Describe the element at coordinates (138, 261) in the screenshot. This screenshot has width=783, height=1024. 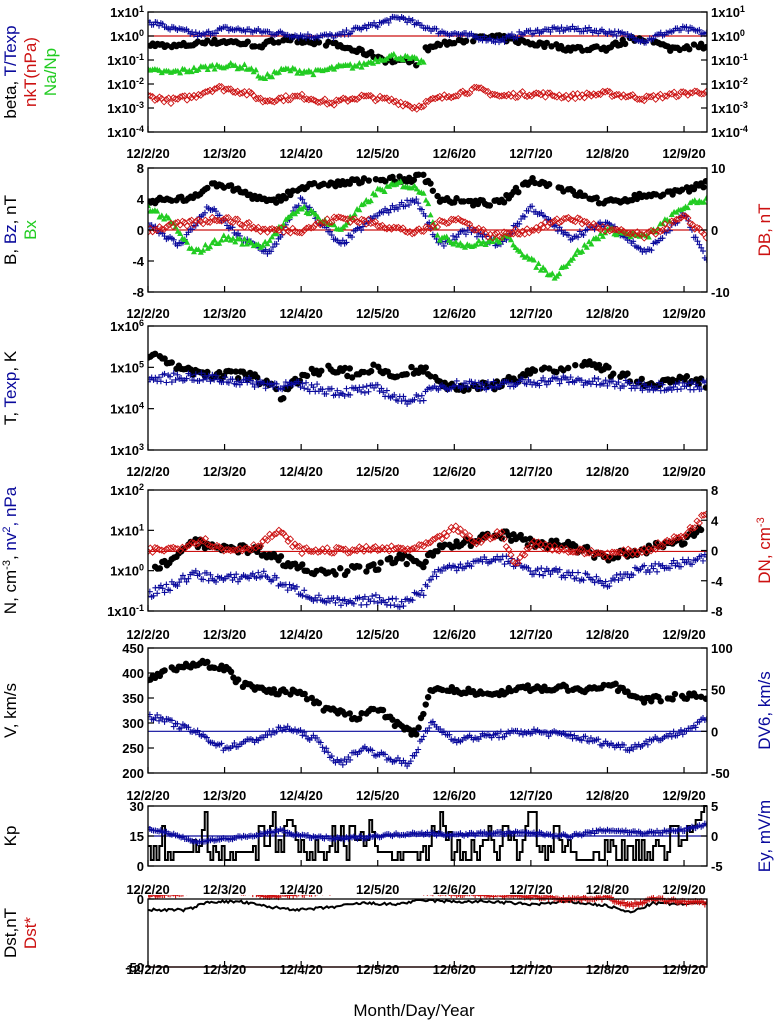
I see `B-left-tick-label: -4` at that location.